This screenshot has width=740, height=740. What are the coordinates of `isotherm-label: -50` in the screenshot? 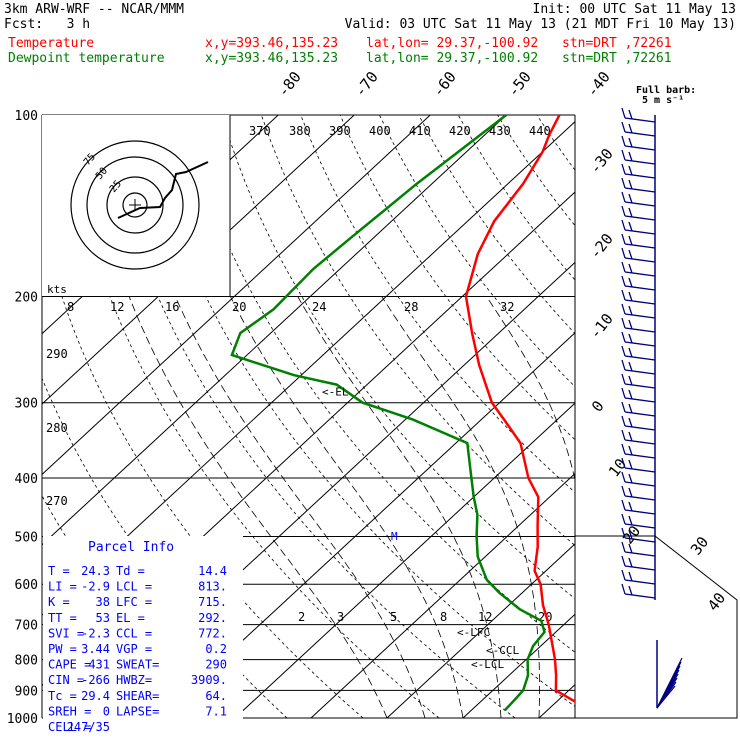 It's located at (519, 84).